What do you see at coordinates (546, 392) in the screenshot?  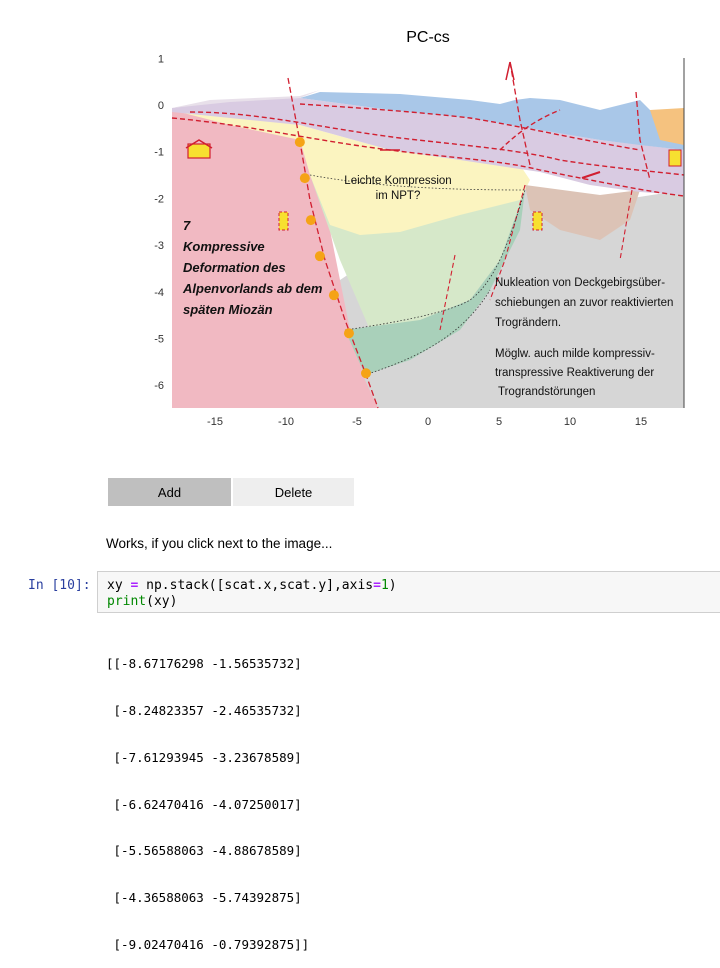 I see `svg-text: Trograndstörungen` at bounding box center [546, 392].